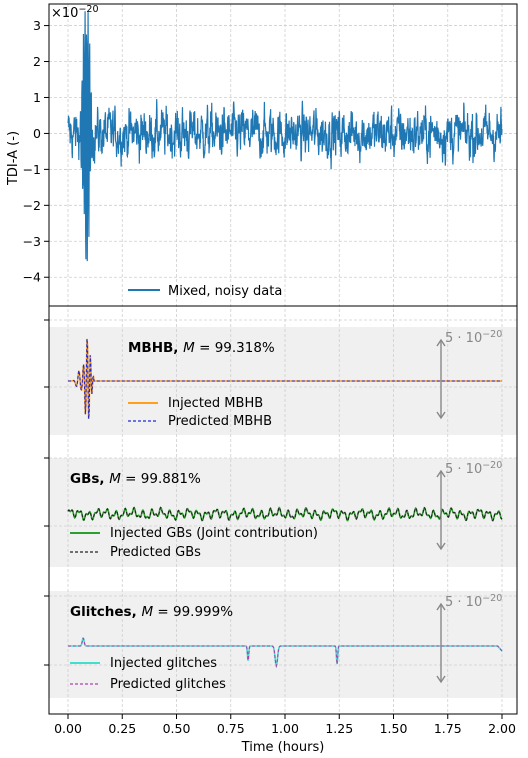 Image resolution: width=528 pixels, height=758 pixels. Describe the element at coordinates (155, 552) in the screenshot. I see `legend-label-predicted: Predicted GBs` at that location.